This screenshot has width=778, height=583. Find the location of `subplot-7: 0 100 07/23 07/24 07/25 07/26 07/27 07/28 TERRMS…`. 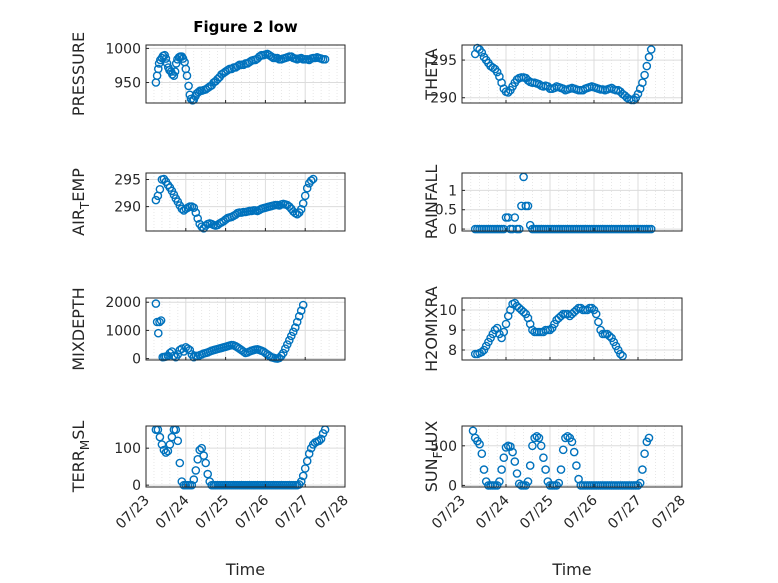

subplot-7: 0 100 07/23 07/24 07/25 07/26 07/27 07/28 TERRMS… is located at coordinates (210, 500).